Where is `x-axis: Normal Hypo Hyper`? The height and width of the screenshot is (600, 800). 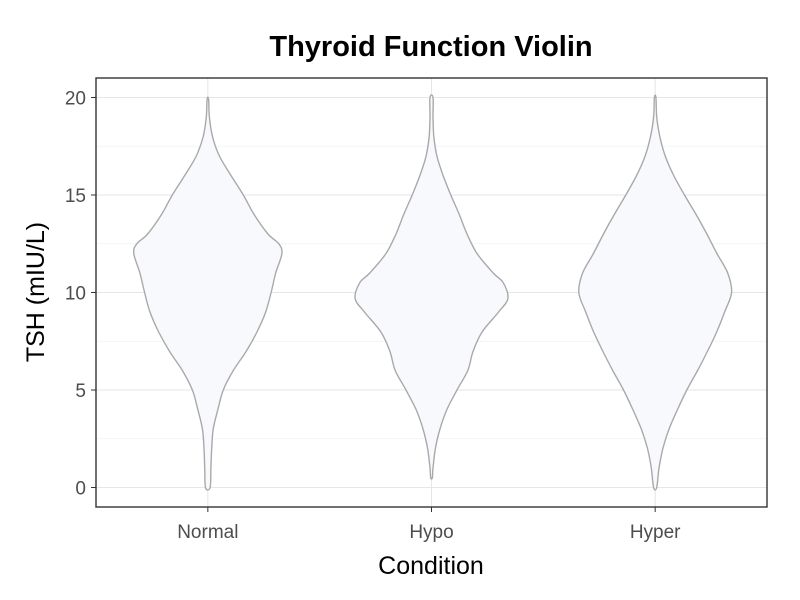 x-axis: Normal Hypo Hyper is located at coordinates (429, 525).